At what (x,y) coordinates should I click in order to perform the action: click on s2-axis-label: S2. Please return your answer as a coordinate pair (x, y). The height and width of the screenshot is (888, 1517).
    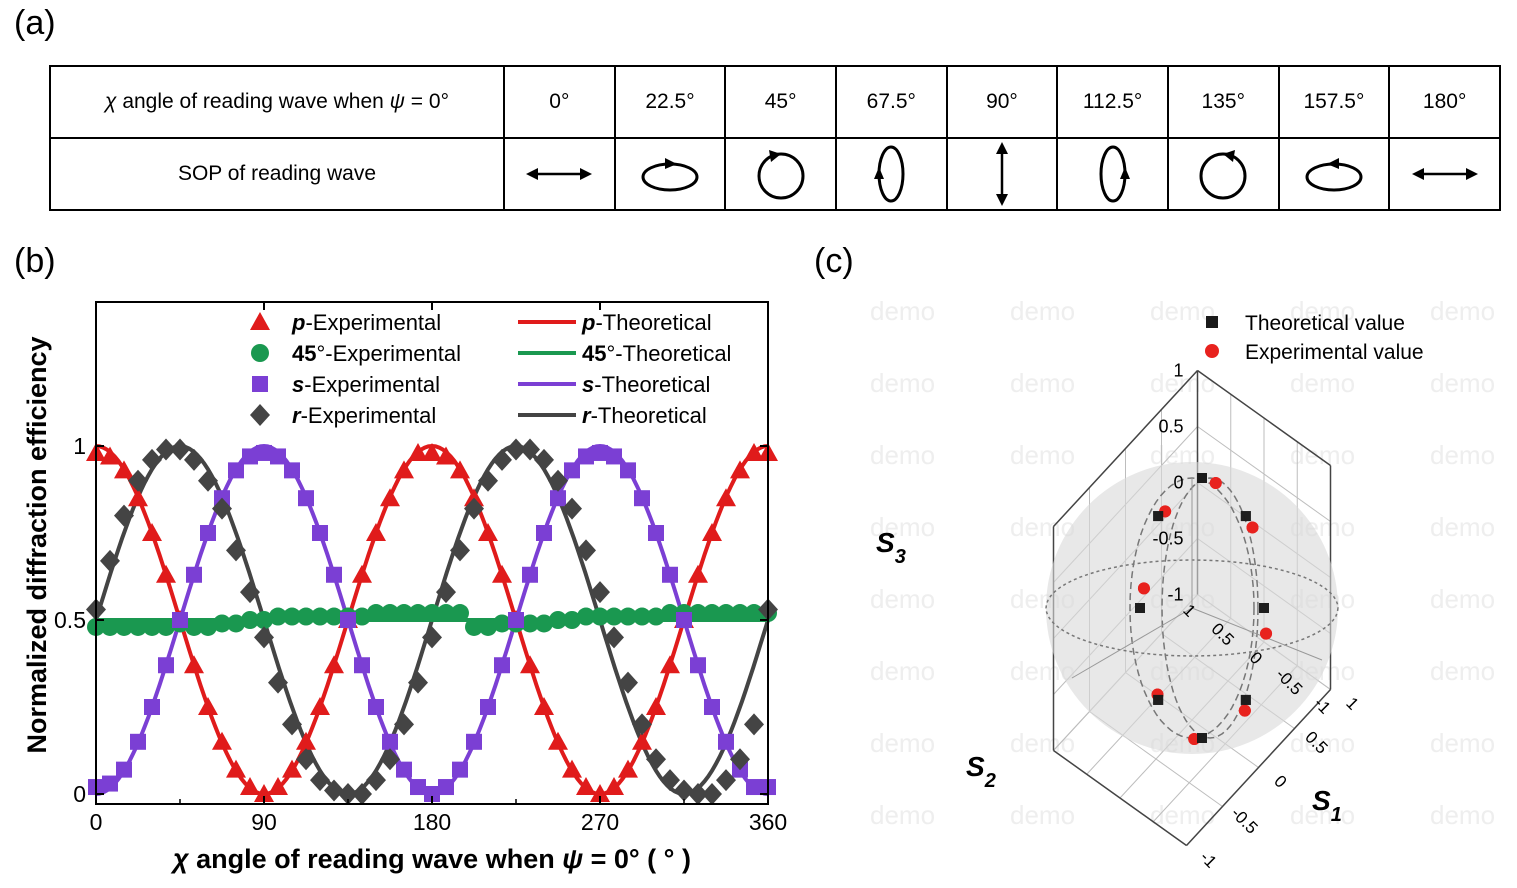
    Looking at the image, I should click on (981, 771).